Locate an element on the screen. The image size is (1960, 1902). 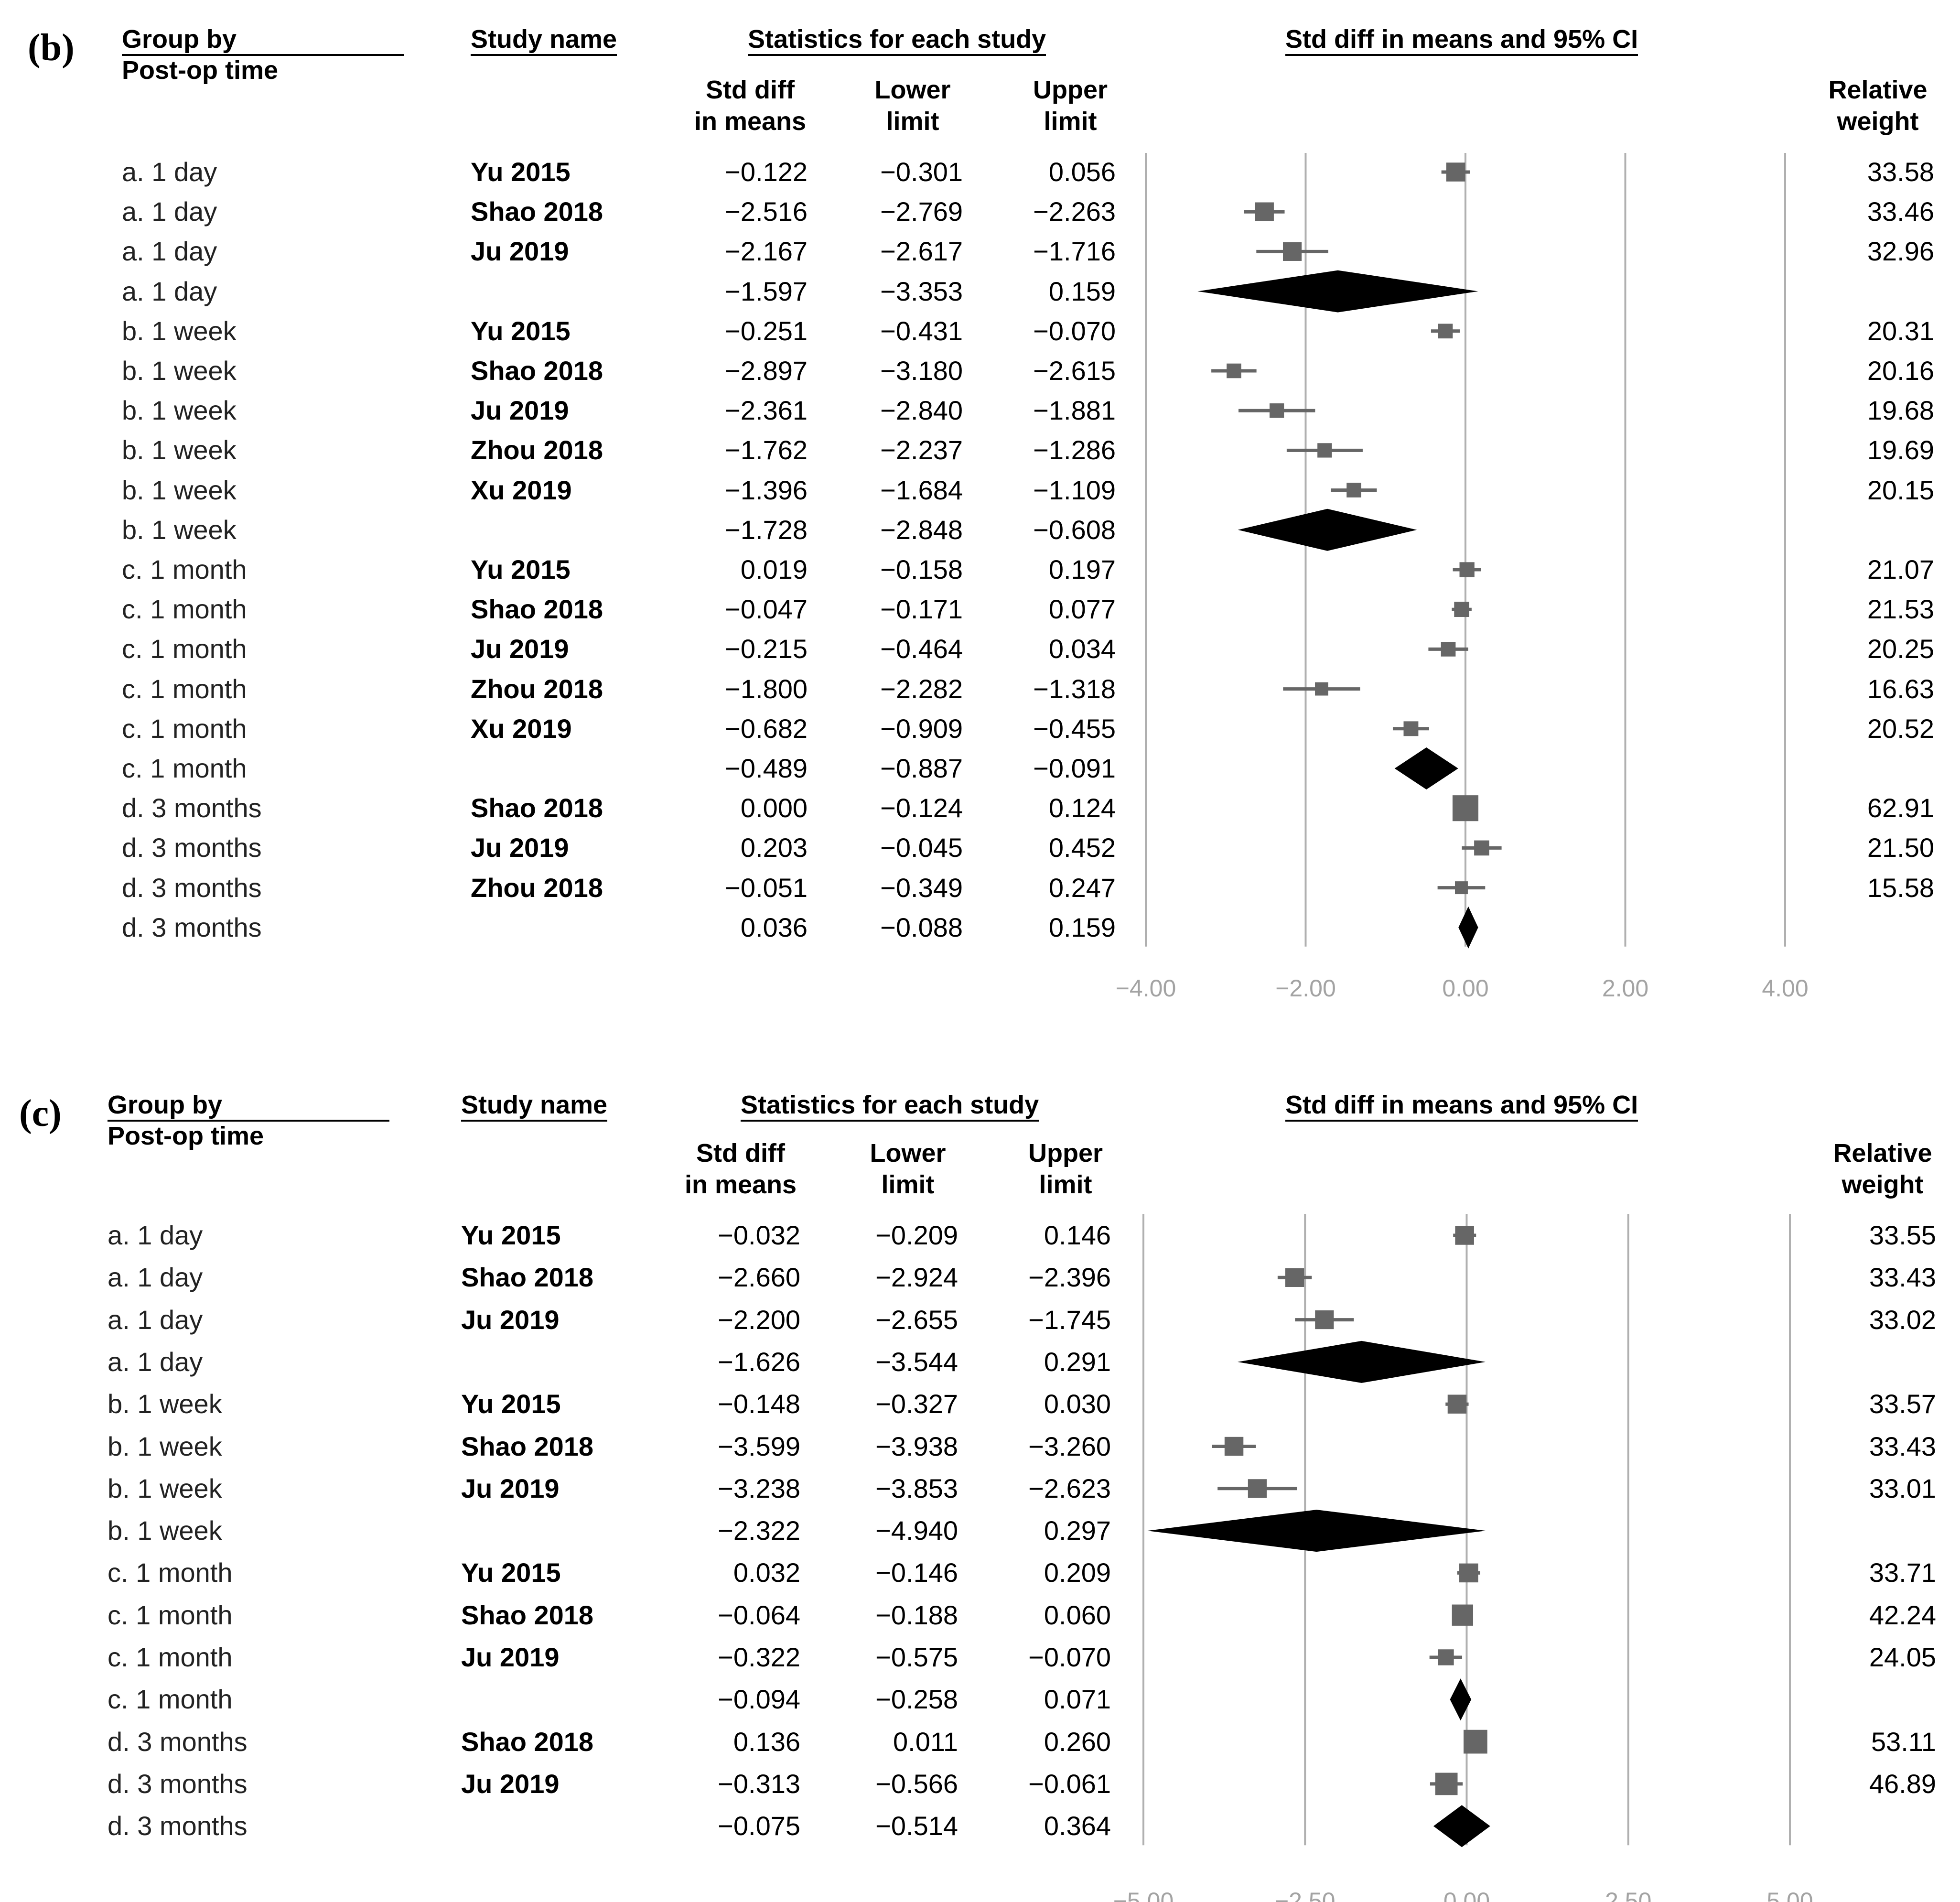
relative-weight-value: 33.46 is located at coordinates (1901, 211).